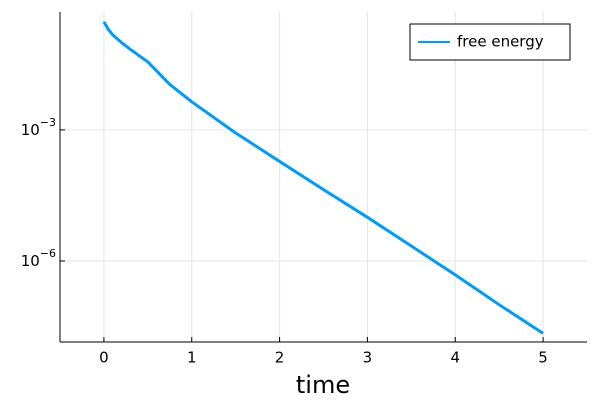  Describe the element at coordinates (192, 358) in the screenshot. I see `x-tick-label: 1` at that location.